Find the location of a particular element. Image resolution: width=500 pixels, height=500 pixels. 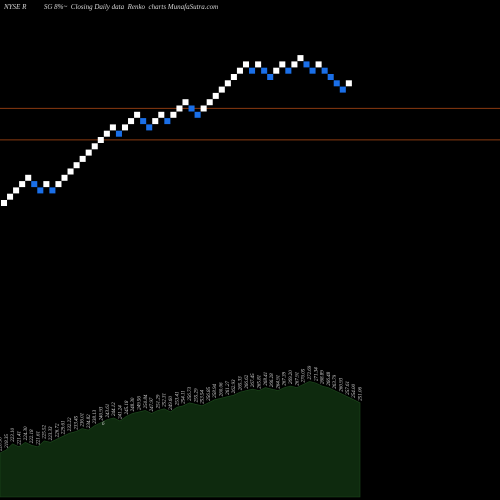

volume-label: 268.41 is located at coordinates (266, 379).